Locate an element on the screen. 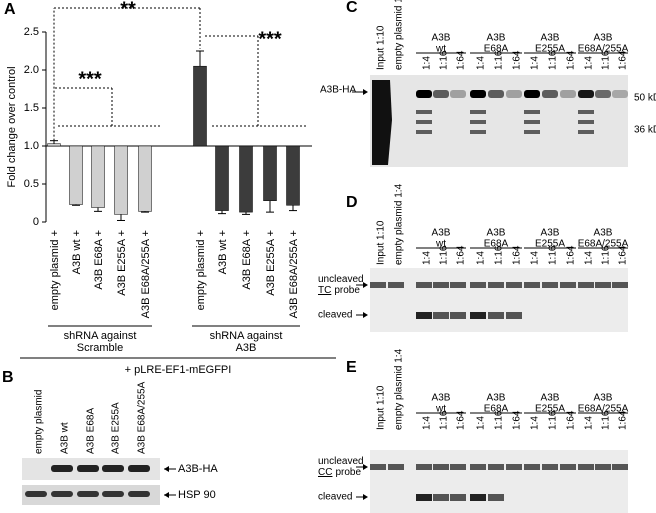 Image resolution: width=656 pixels, height=513 pixels. lane-label: A3B E68A/255A is located at coordinates (142, 417).